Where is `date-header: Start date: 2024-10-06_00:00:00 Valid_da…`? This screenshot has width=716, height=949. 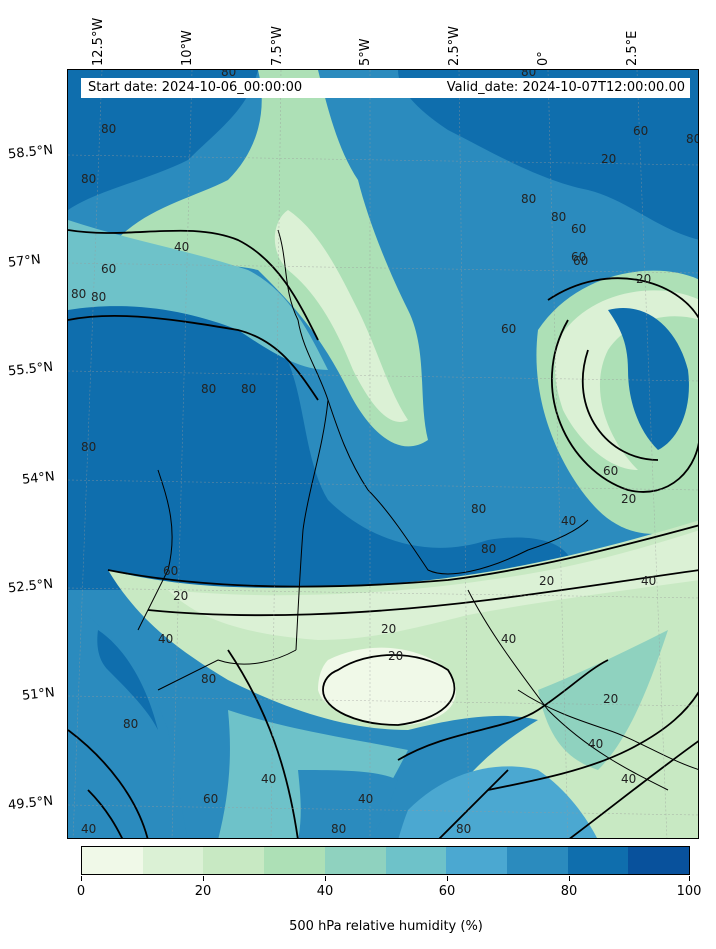
date-header: Start date: 2024-10-06_00:00:00 Valid_da… is located at coordinates (385, 88).